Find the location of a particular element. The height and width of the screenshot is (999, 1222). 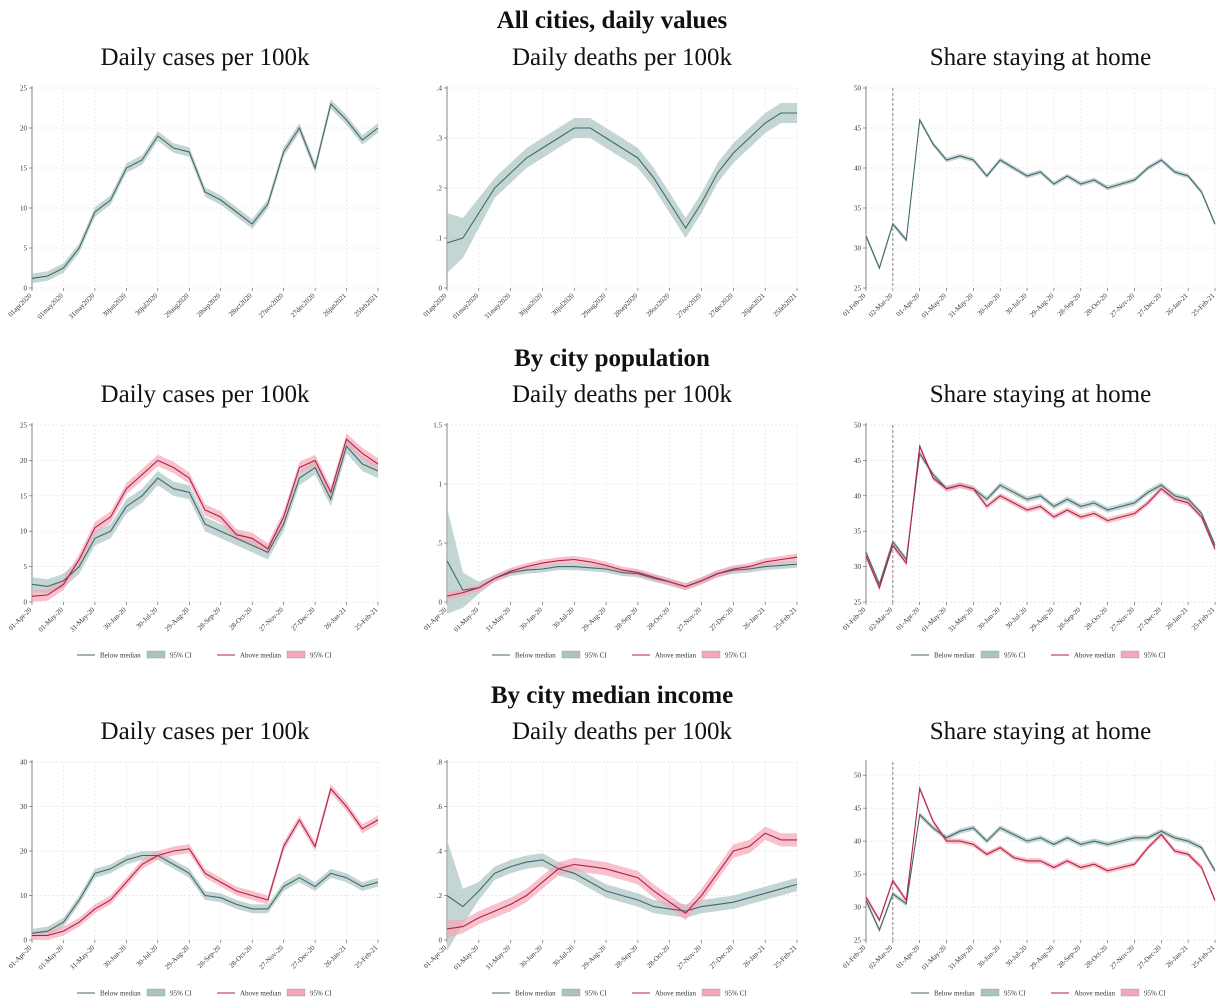

y-tick-label: .2 is located at coordinates (440, 896).